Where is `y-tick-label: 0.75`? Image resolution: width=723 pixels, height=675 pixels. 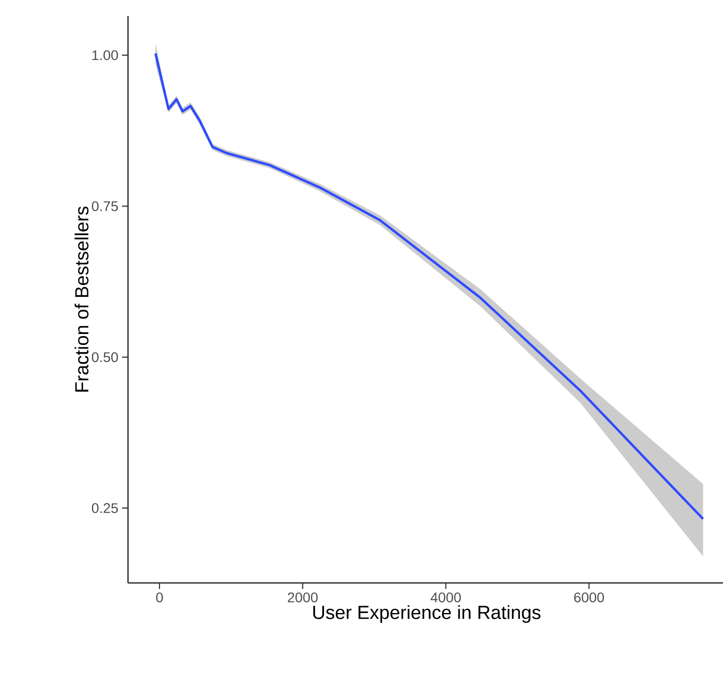 y-tick-label: 0.75 is located at coordinates (105, 206).